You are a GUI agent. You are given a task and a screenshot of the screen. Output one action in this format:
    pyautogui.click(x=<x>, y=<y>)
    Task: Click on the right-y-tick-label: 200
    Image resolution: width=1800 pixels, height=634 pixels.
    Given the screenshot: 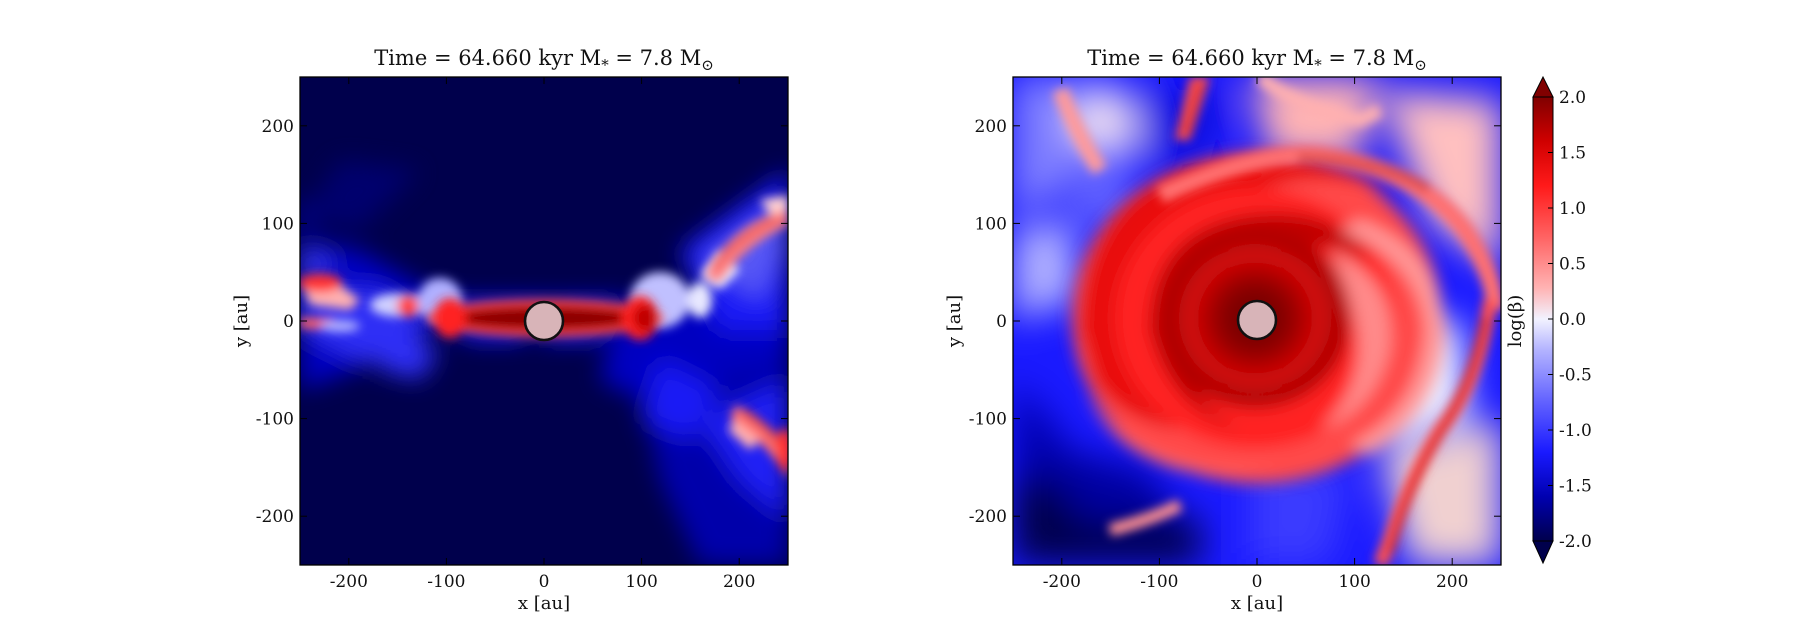 What is the action you would take?
    pyautogui.click(x=991, y=127)
    